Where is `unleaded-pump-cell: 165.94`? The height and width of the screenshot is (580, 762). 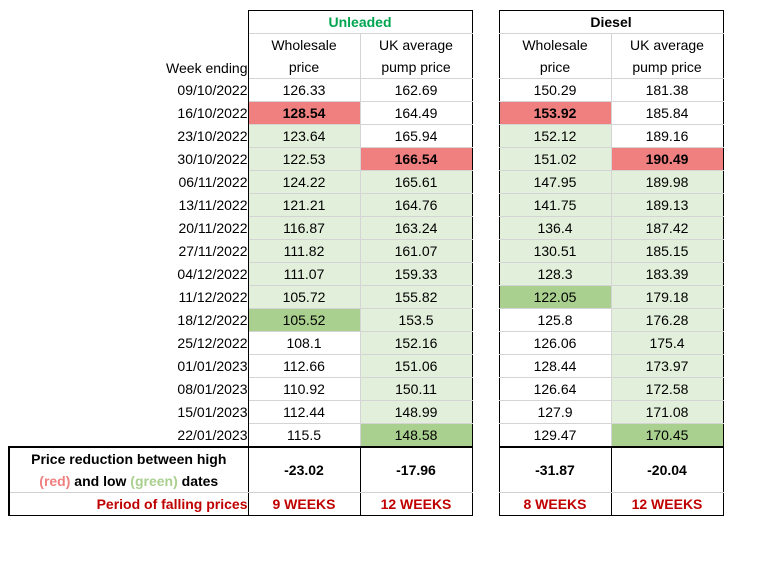 unleaded-pump-cell: 165.94 is located at coordinates (416, 136).